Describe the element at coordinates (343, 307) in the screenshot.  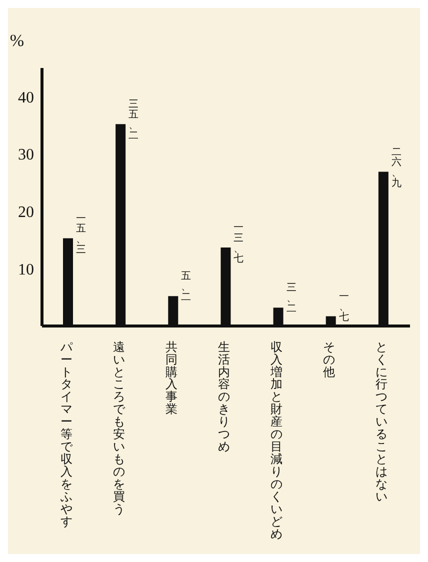
I see `data-label: 一、七` at that location.